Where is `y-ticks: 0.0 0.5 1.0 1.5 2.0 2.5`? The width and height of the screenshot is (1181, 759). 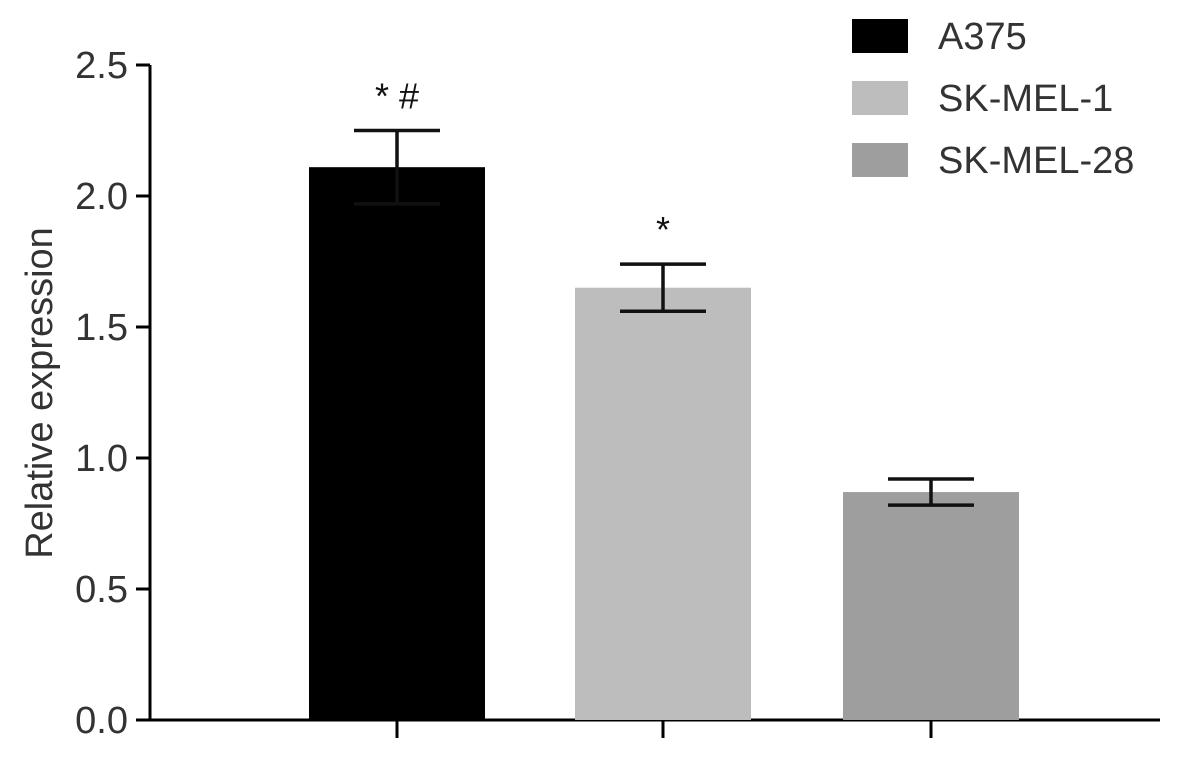
y-ticks: 0.0 0.5 1.0 1.5 2.0 2.5 is located at coordinates (112, 393).